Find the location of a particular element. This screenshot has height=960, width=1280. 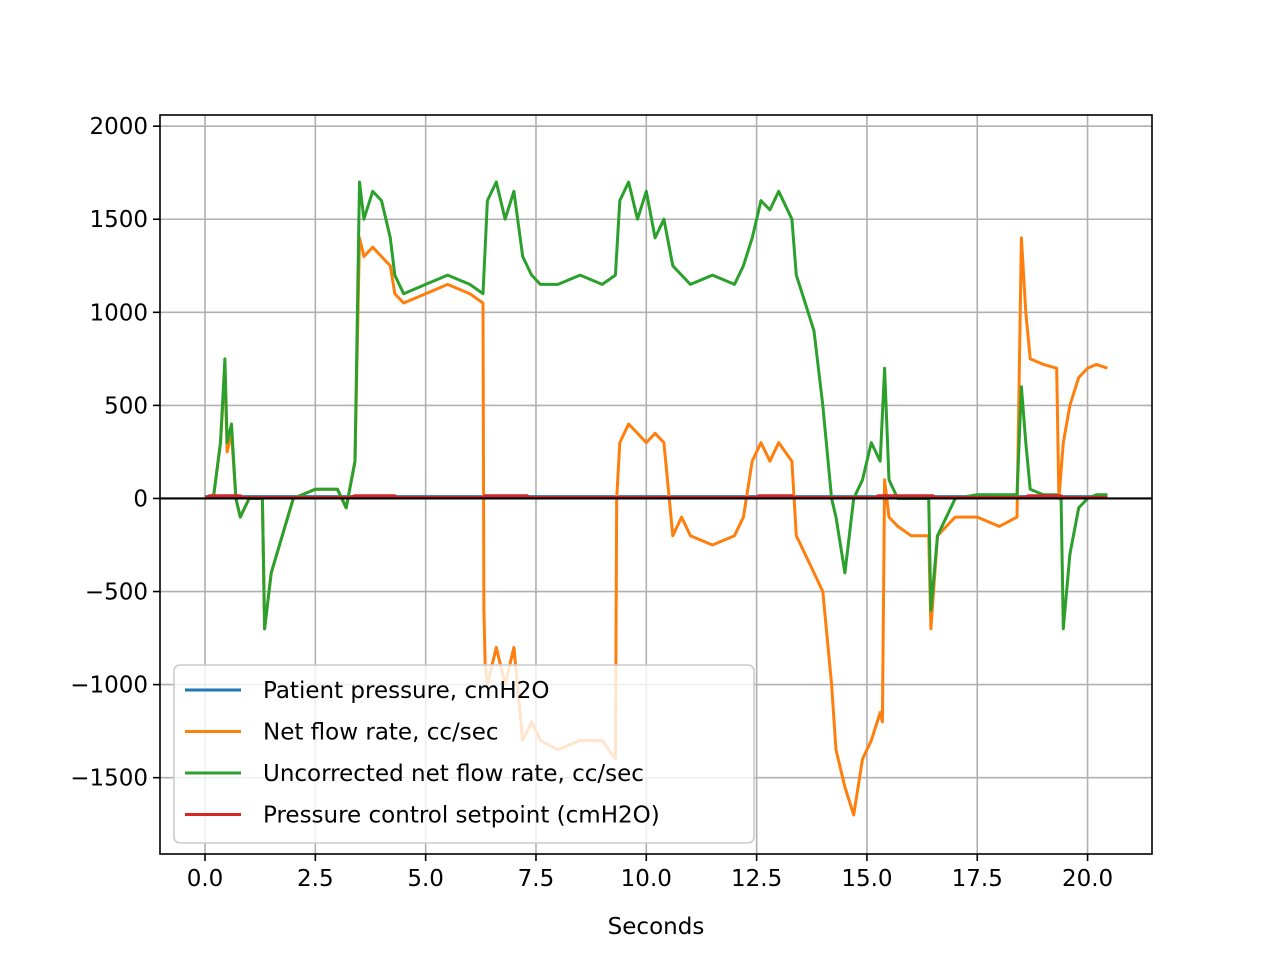

x-axis: 0.0 2.5 5.0 7.5 10.0 12.5 15.0 17.5 20.0 is located at coordinates (650, 873).